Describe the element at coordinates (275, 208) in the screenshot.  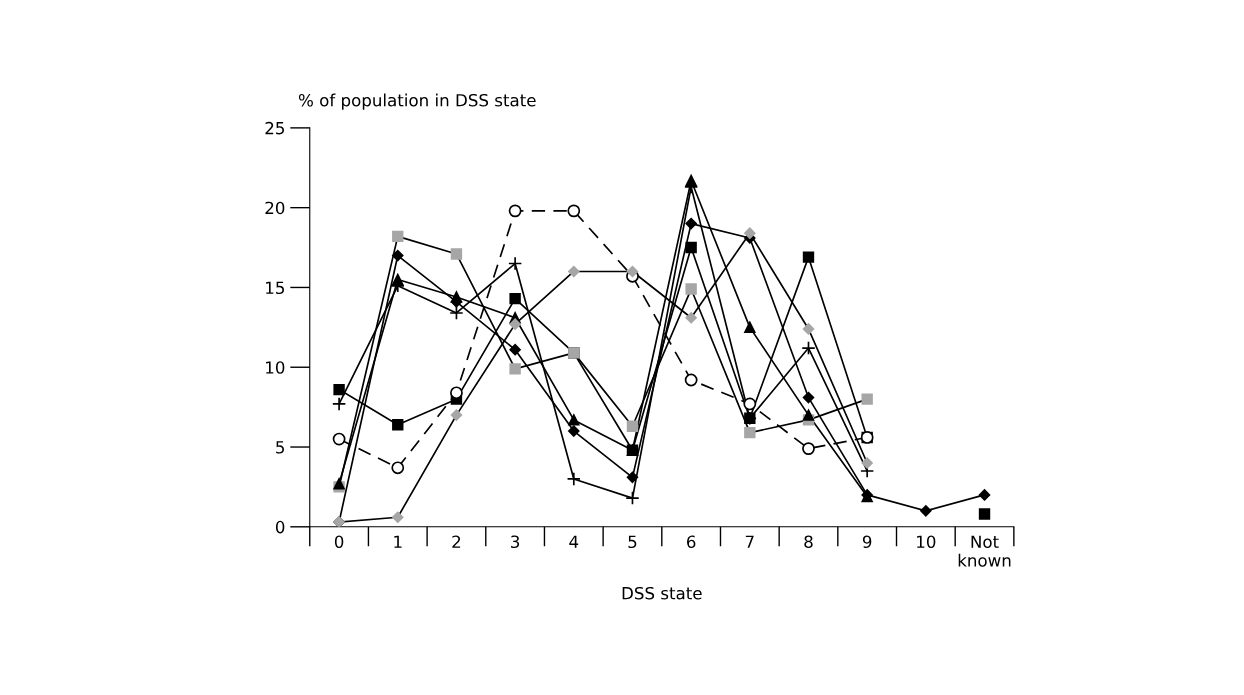
I see `y-tick-label: 20` at that location.